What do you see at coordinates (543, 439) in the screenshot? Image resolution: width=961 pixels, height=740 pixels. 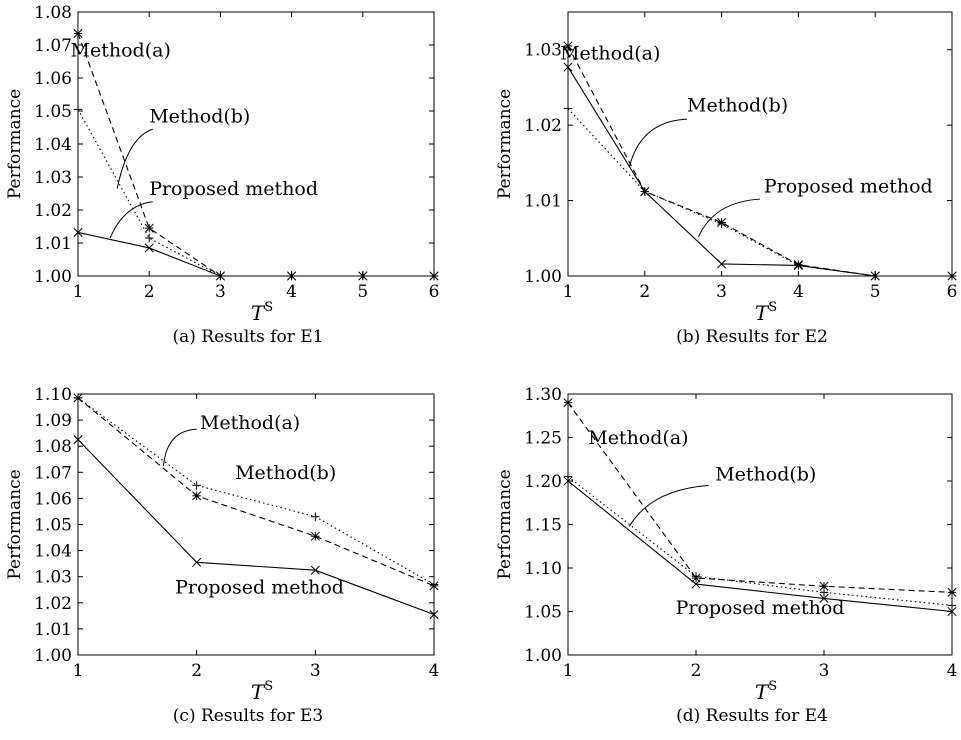 I see `y-tick-label: 1.25` at bounding box center [543, 439].